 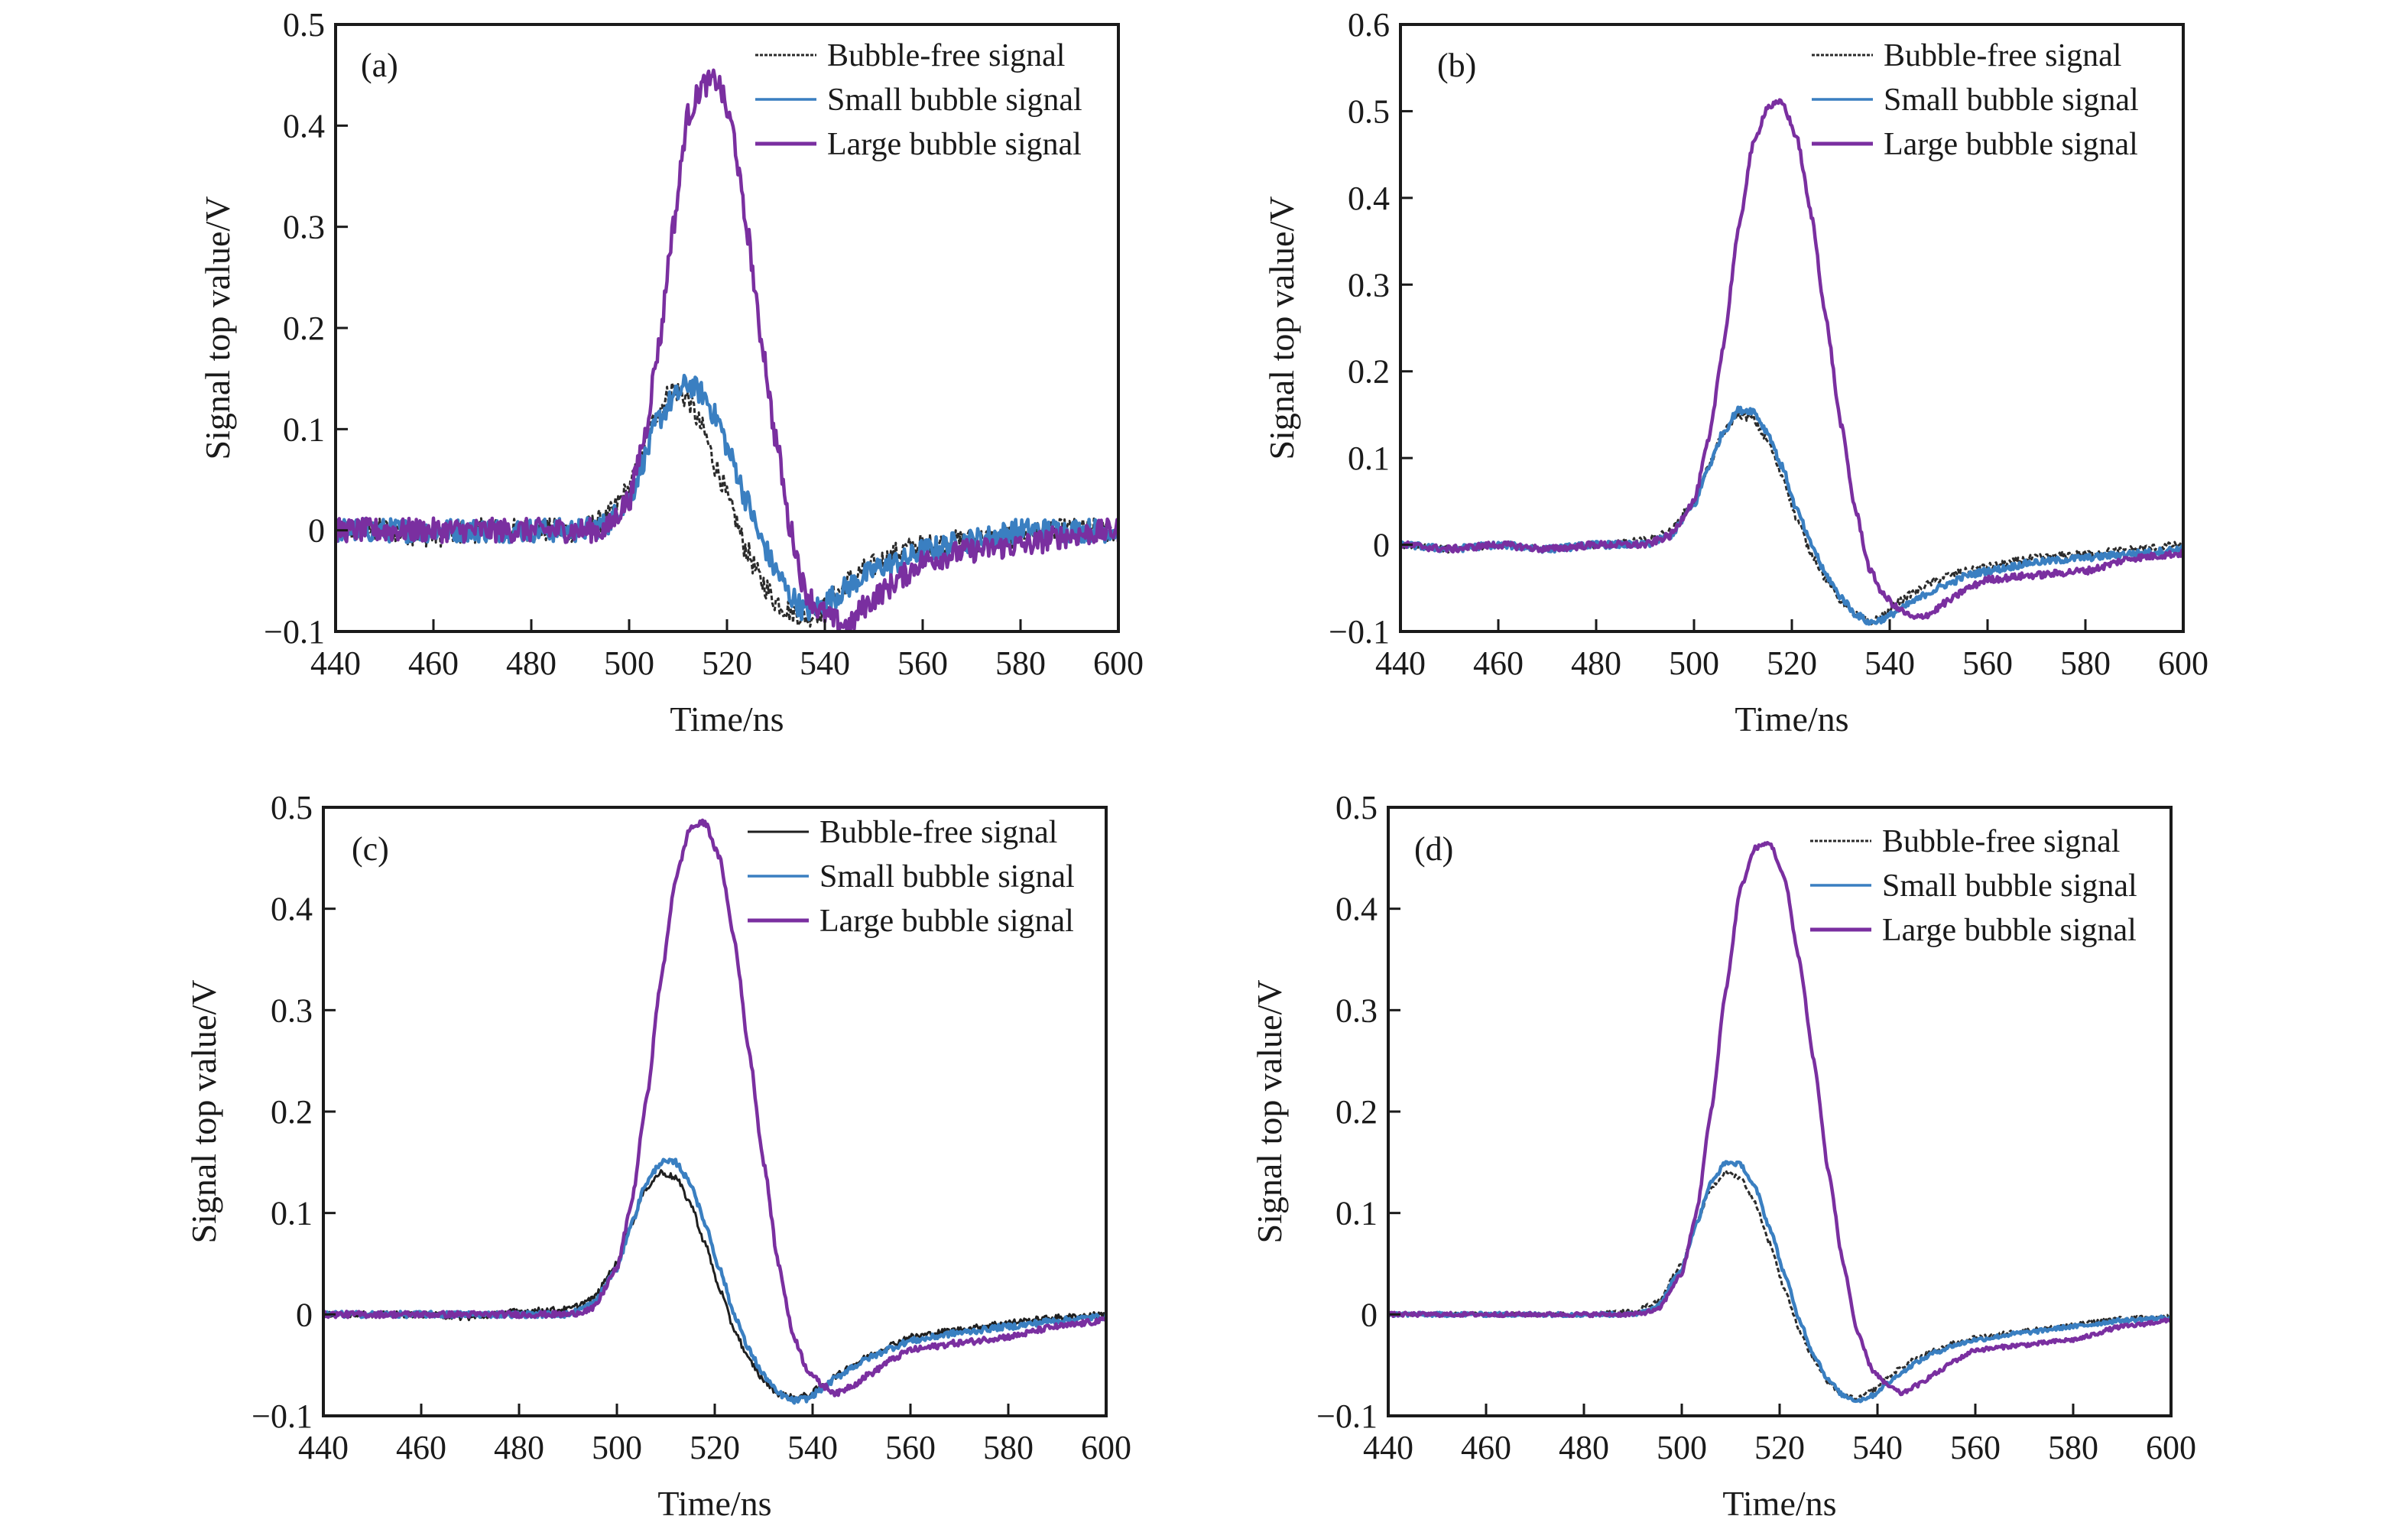 What do you see at coordinates (371, 849) in the screenshot?
I see `panel-label: (c)` at bounding box center [371, 849].